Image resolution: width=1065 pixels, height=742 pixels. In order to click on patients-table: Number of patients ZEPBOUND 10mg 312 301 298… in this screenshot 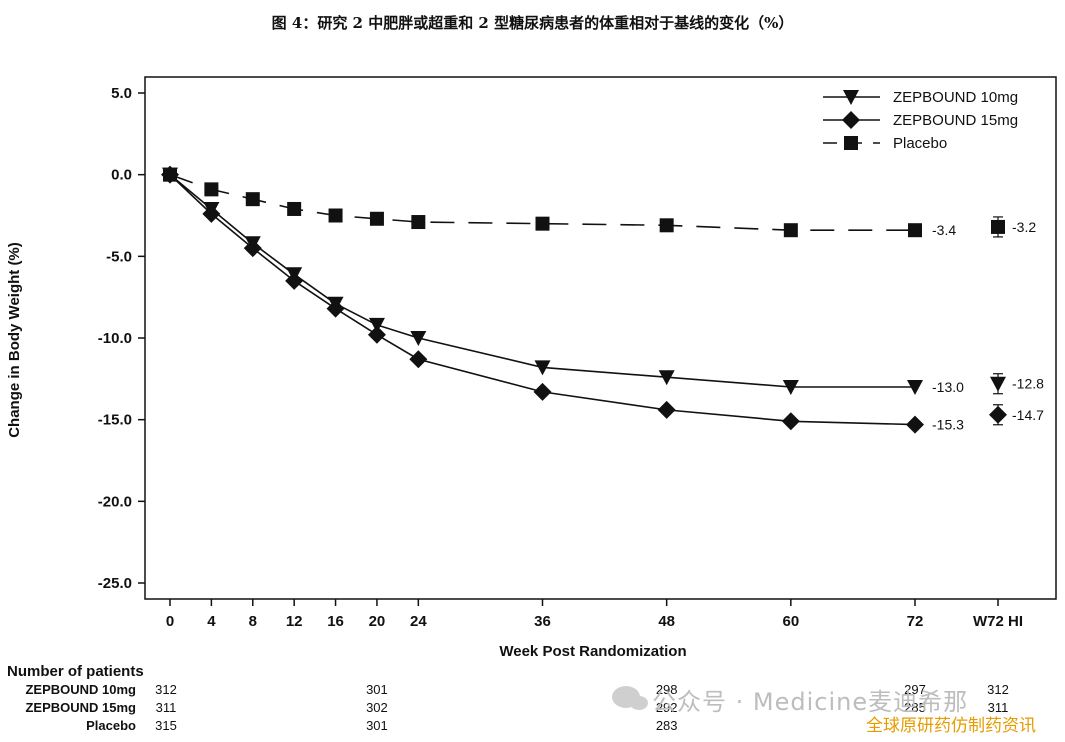, I will do `click(508, 698)`.